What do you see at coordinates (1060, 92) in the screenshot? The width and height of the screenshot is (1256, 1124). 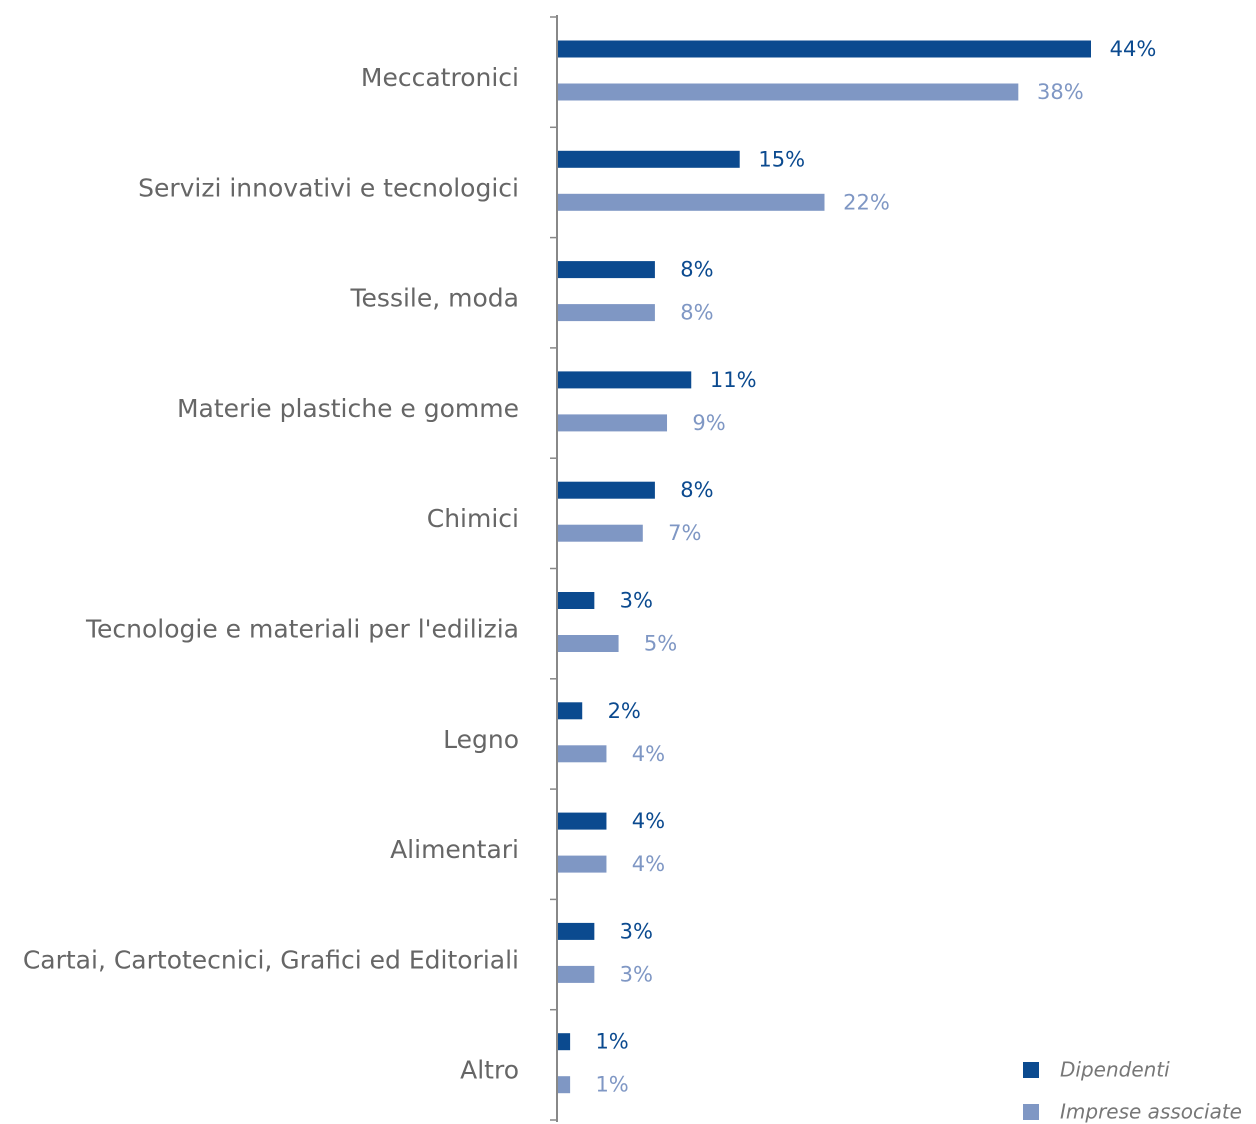 I see `value-label: 38%` at bounding box center [1060, 92].